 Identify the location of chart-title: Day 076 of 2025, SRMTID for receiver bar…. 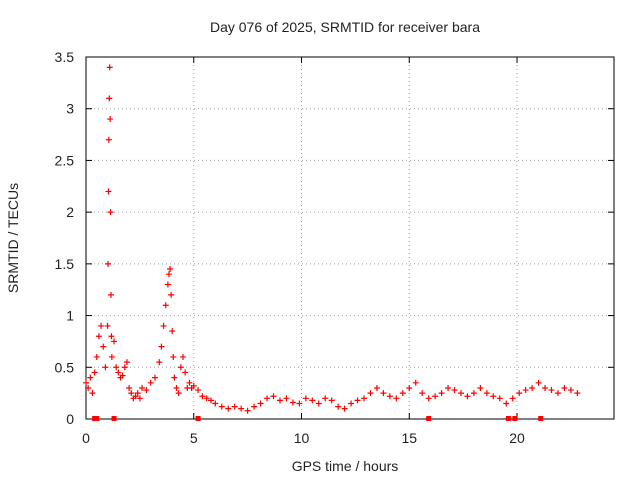
(345, 27).